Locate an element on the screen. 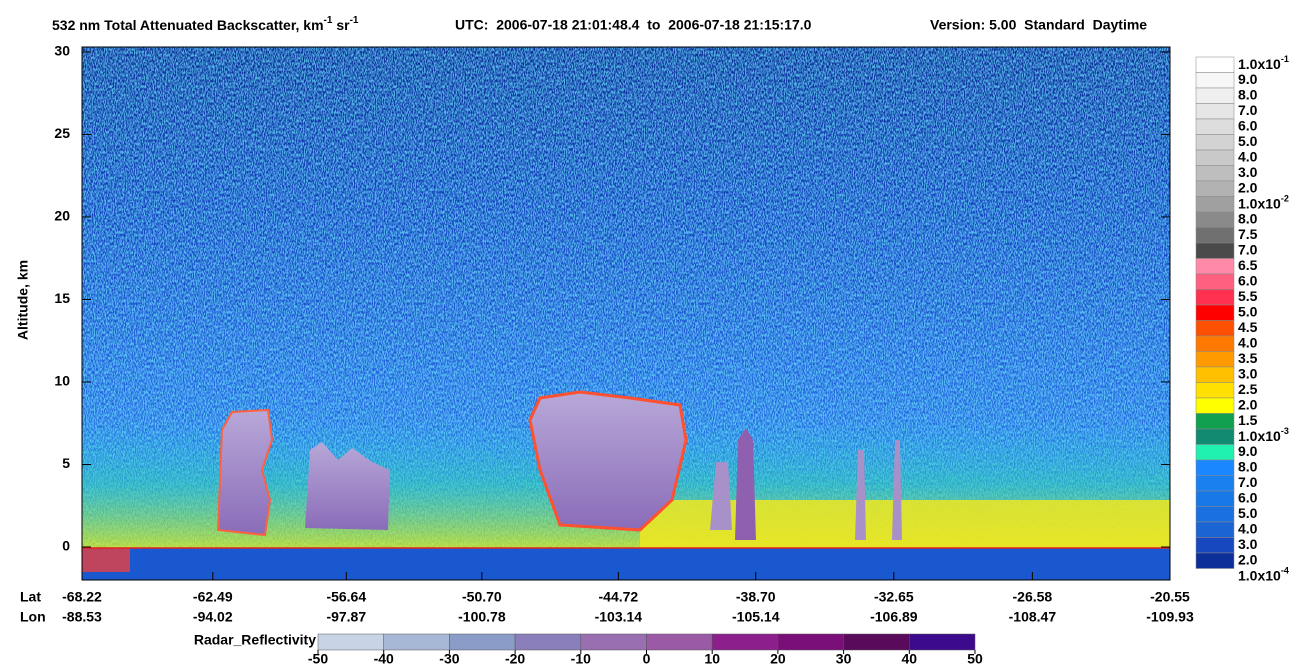 The height and width of the screenshot is (667, 1300). lon-tick-label: -94.02 is located at coordinates (213, 617).